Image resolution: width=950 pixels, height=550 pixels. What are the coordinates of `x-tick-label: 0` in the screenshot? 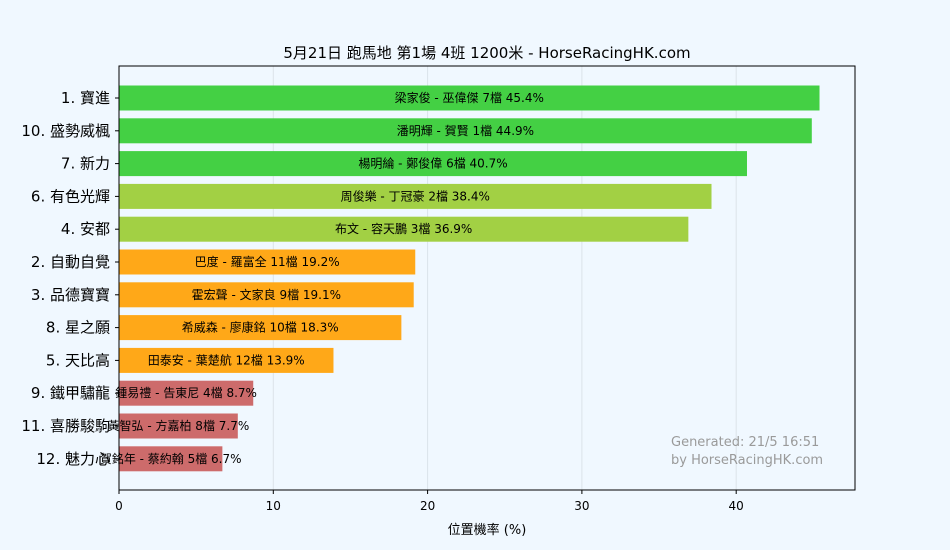 It's located at (119, 506).